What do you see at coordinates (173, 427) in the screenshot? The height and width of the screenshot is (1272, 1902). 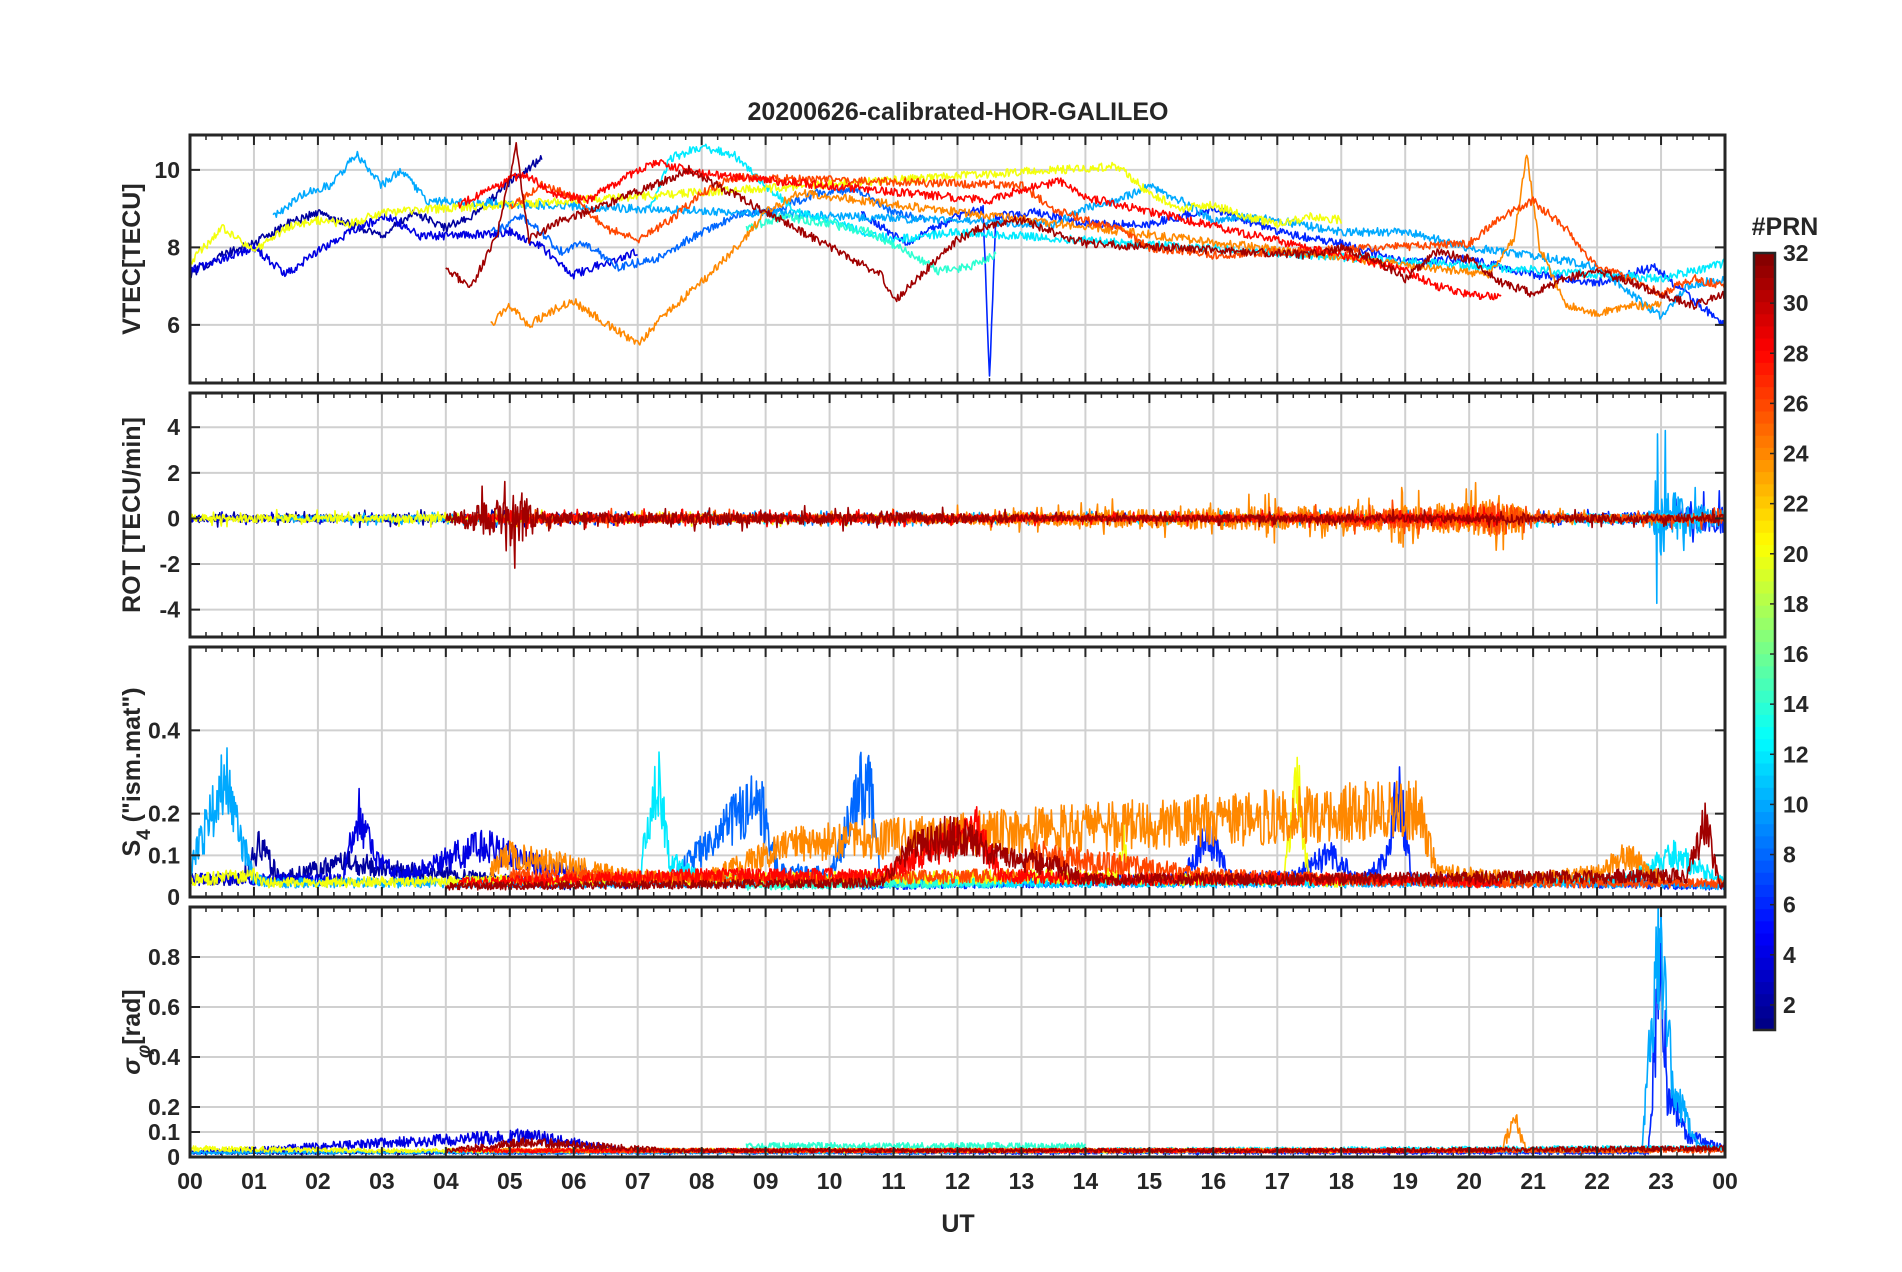 I see `y-tick-label: 4` at bounding box center [173, 427].